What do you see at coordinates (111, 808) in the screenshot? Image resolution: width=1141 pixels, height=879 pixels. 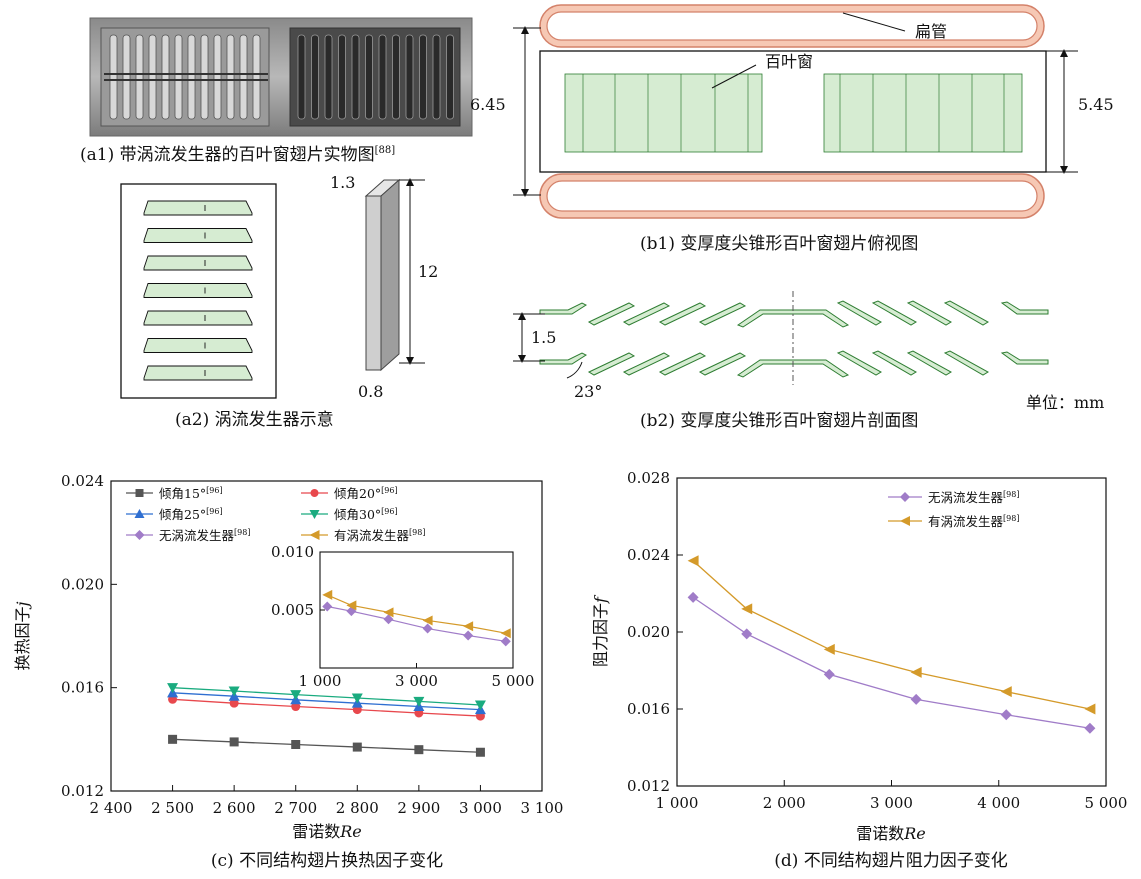 I see `x-tick-label: 2 400` at bounding box center [111, 808].